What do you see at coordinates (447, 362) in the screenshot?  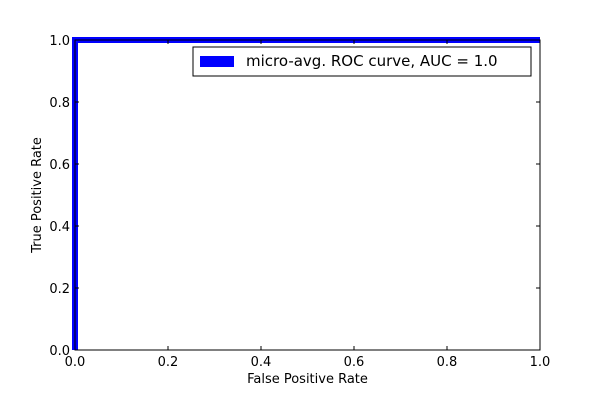 I see `x-tick-label: 0.8` at bounding box center [447, 362].